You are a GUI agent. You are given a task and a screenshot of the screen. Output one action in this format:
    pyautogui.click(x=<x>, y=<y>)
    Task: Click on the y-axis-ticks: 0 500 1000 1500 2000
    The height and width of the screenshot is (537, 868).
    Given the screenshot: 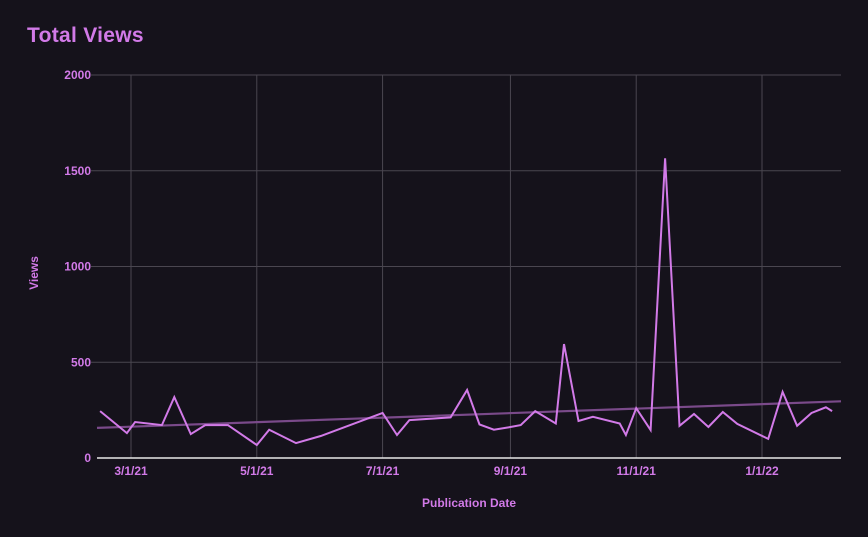 What is the action you would take?
    pyautogui.click(x=77, y=266)
    